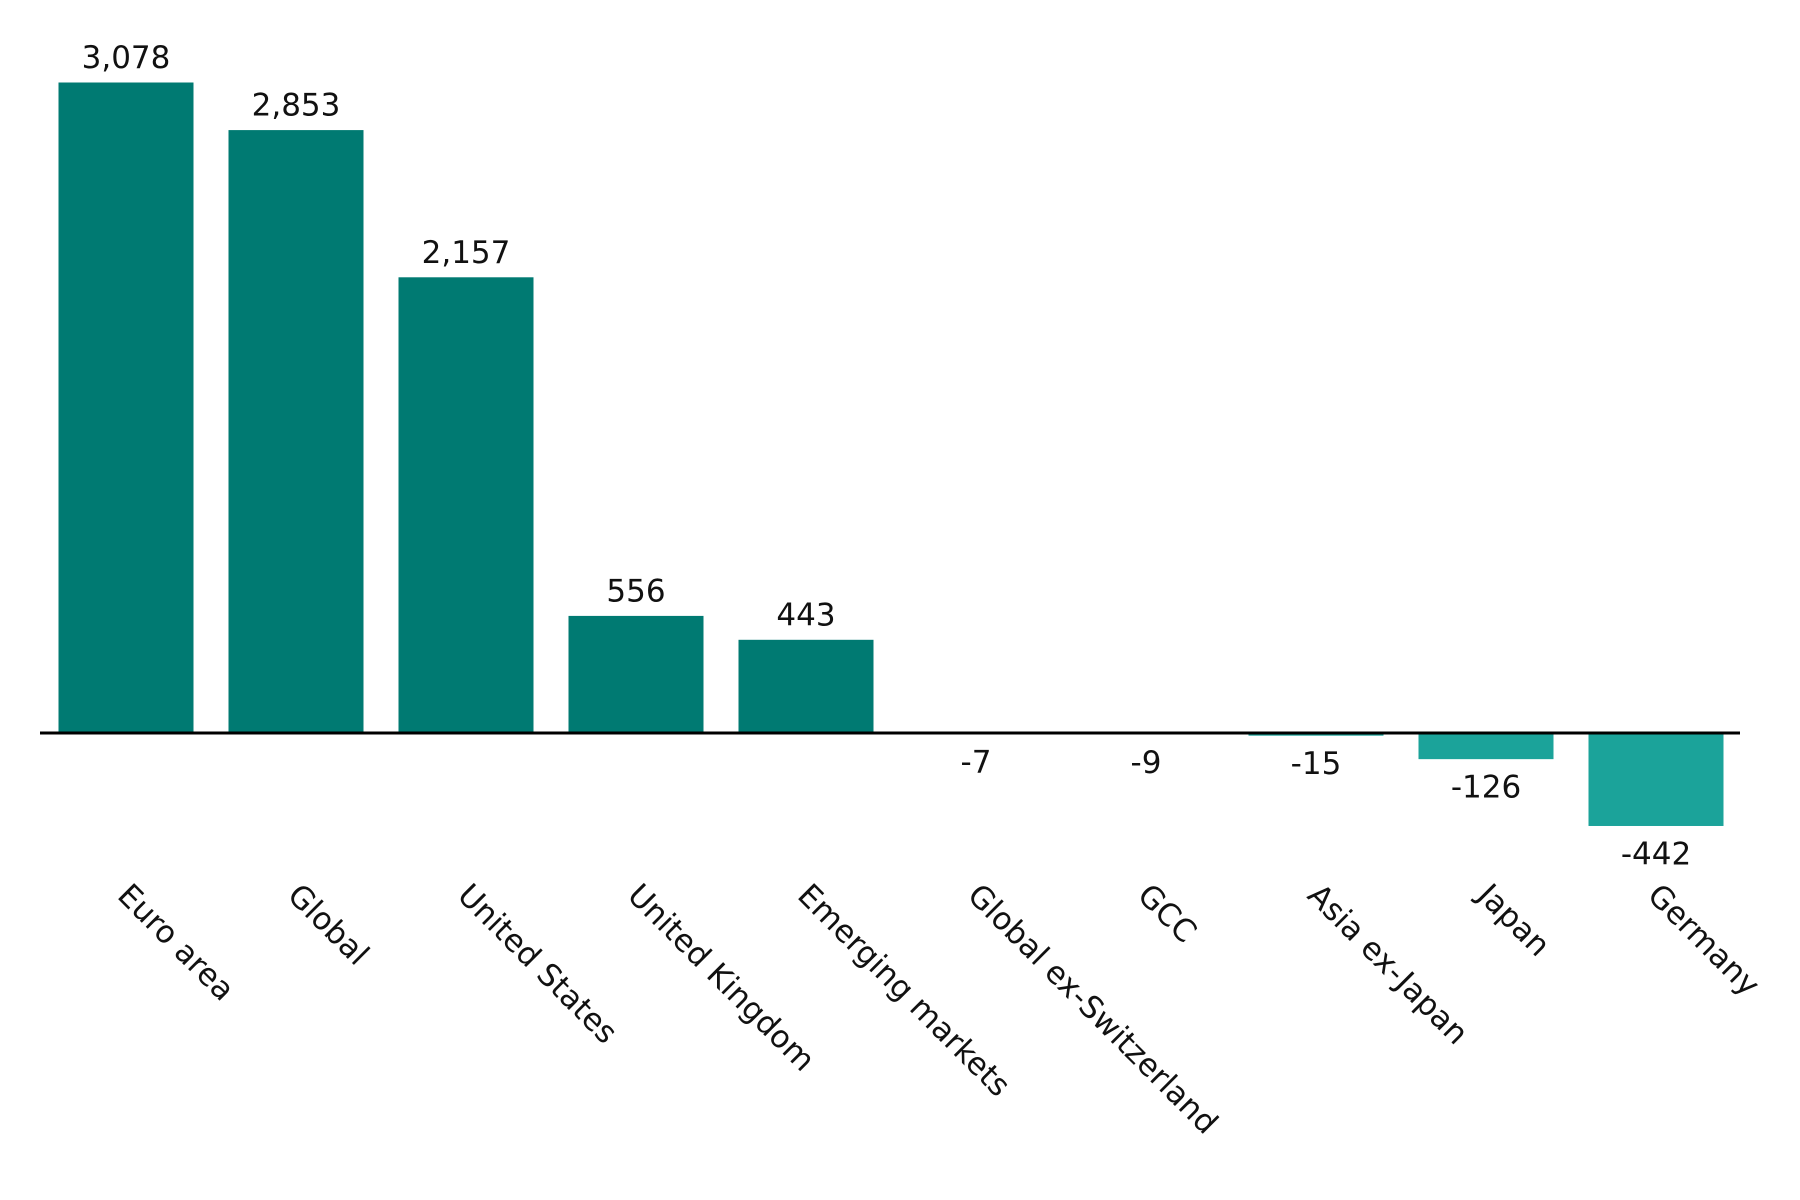 This screenshot has width=1800, height=1200. What do you see at coordinates (466, 253) in the screenshot?
I see `value-label: 2,157` at bounding box center [466, 253].